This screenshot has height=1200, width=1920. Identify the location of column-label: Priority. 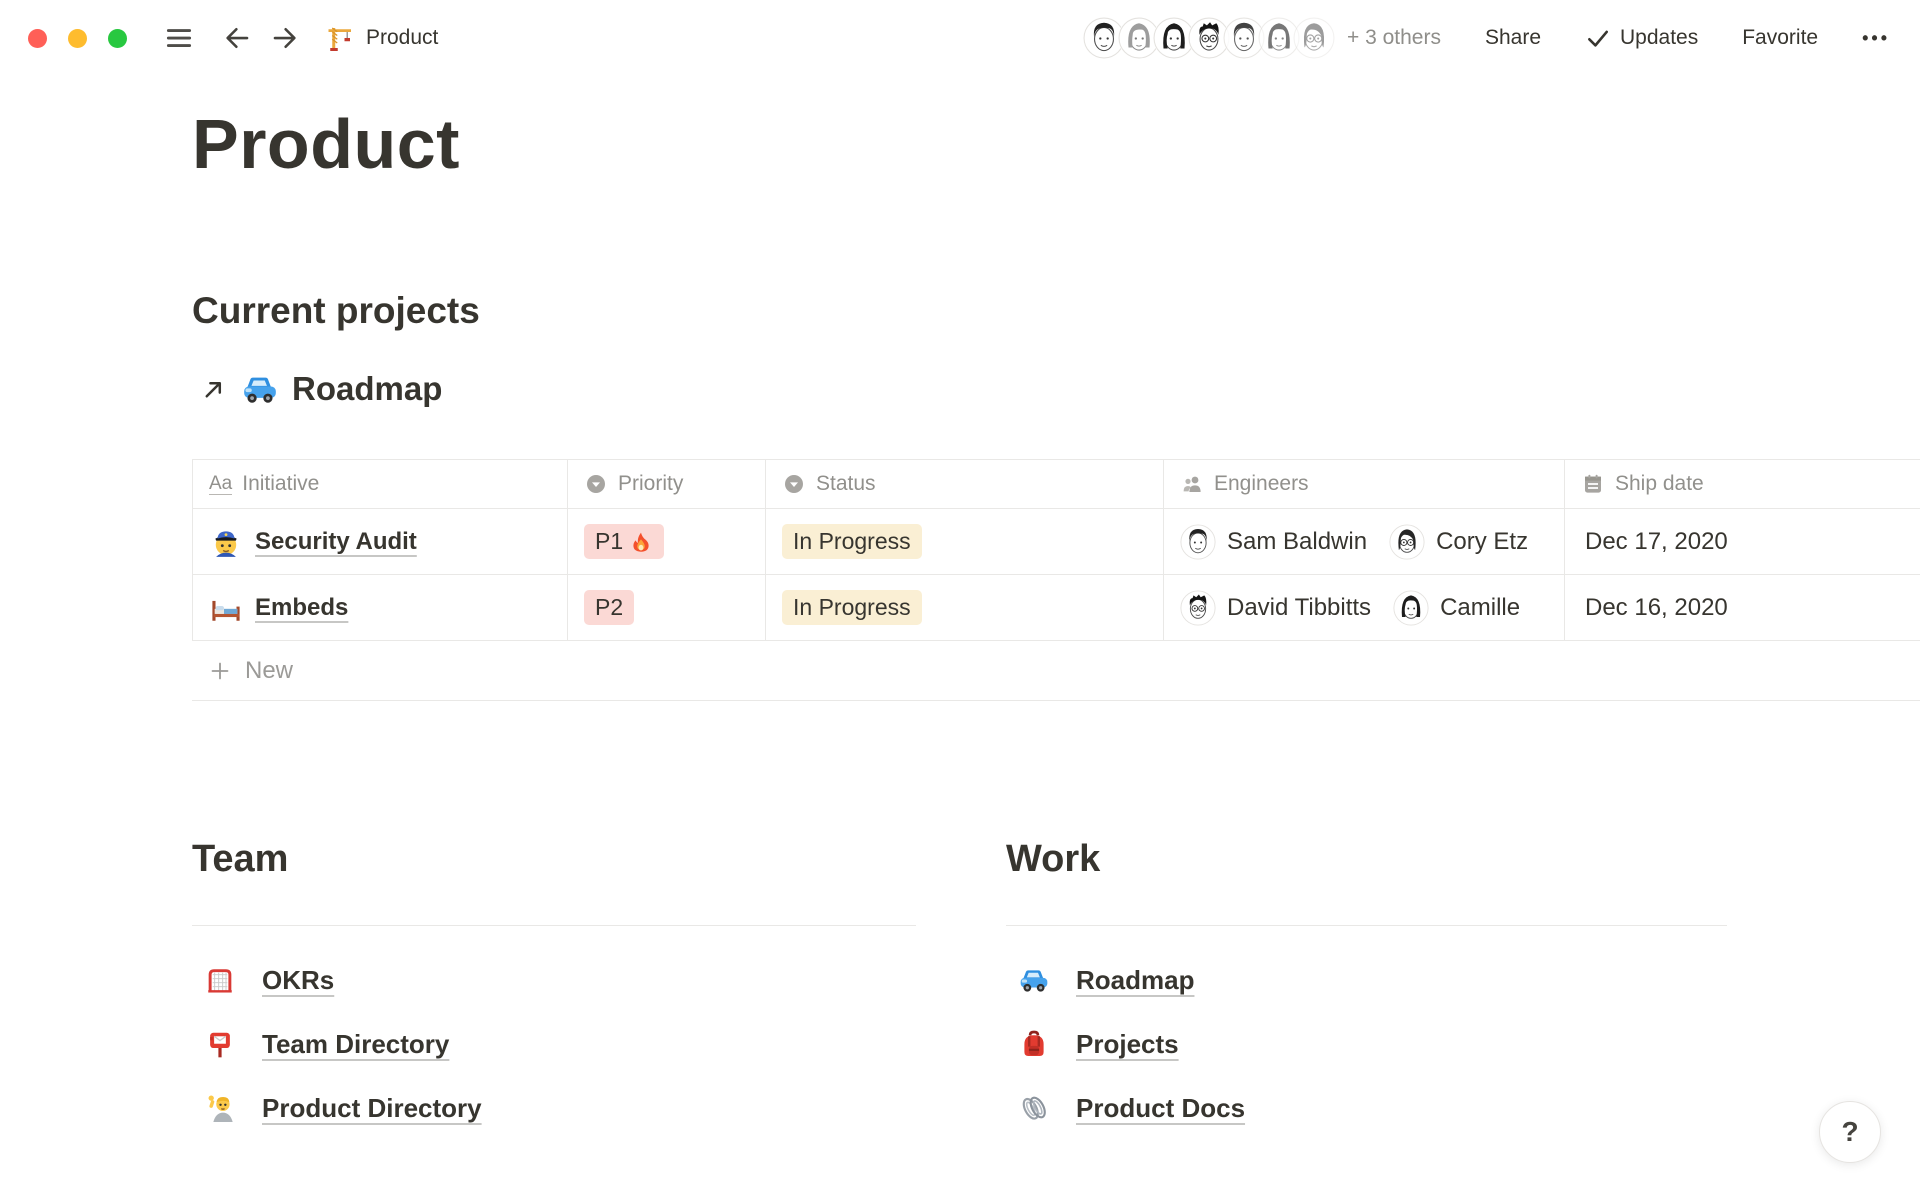
(651, 483).